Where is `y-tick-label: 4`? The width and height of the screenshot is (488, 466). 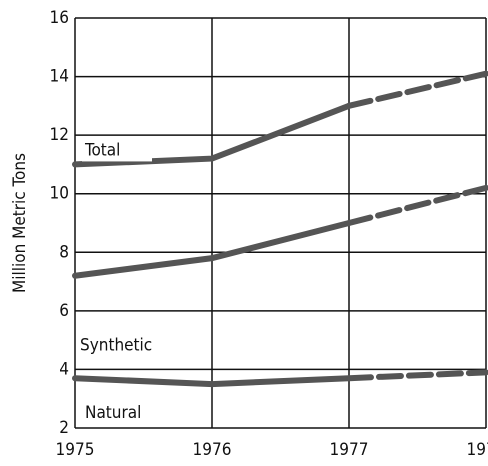 y-tick-label: 4 is located at coordinates (64, 369).